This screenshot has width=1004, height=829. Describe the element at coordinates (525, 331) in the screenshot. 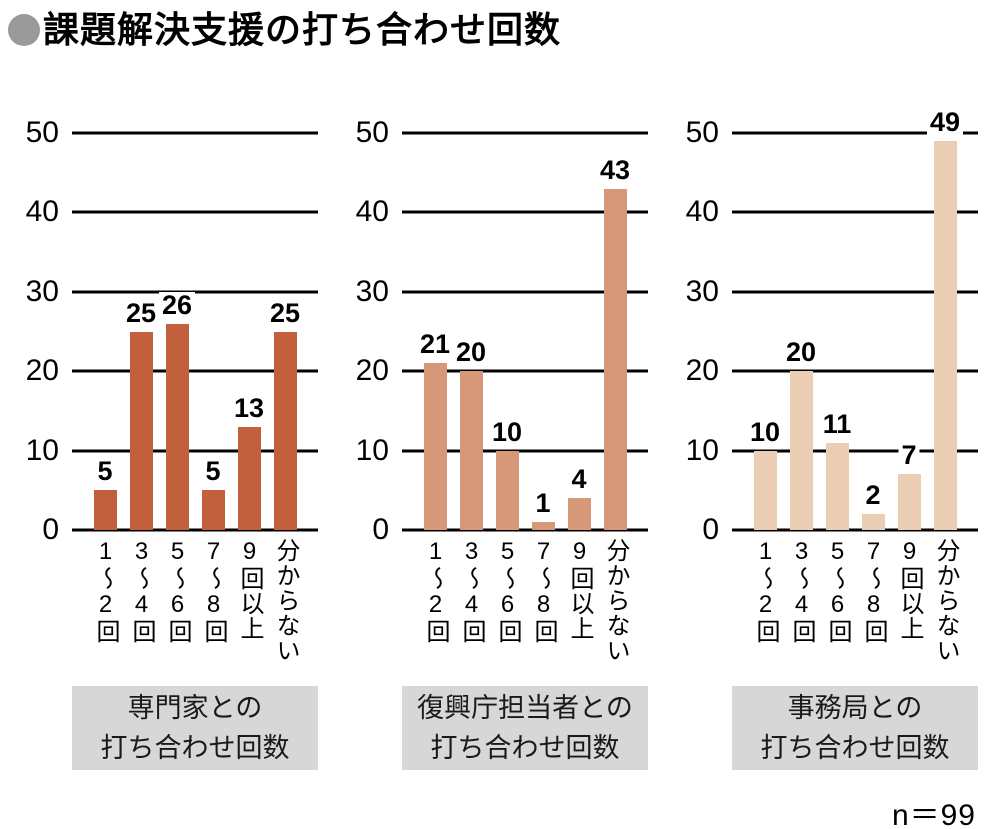

I see `plot-area: 21 20 10 1 4 43` at that location.